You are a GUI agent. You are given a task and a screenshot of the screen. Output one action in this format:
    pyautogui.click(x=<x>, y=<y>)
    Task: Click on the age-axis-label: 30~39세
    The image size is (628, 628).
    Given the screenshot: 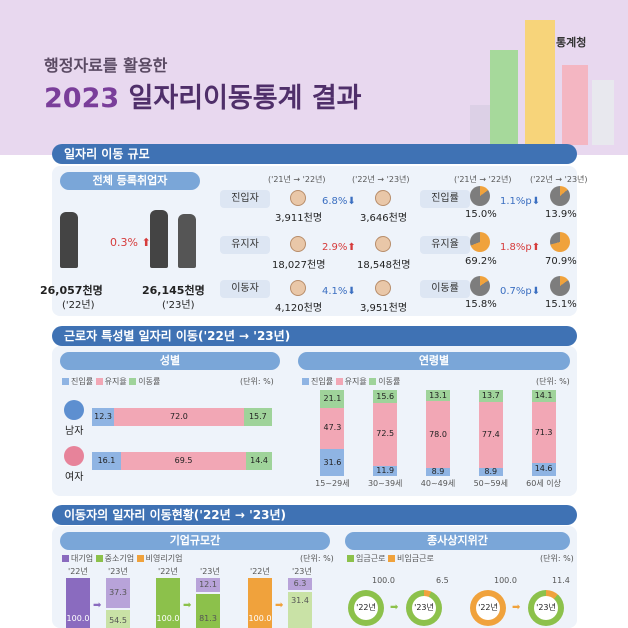 What is the action you would take?
    pyautogui.click(x=385, y=483)
    